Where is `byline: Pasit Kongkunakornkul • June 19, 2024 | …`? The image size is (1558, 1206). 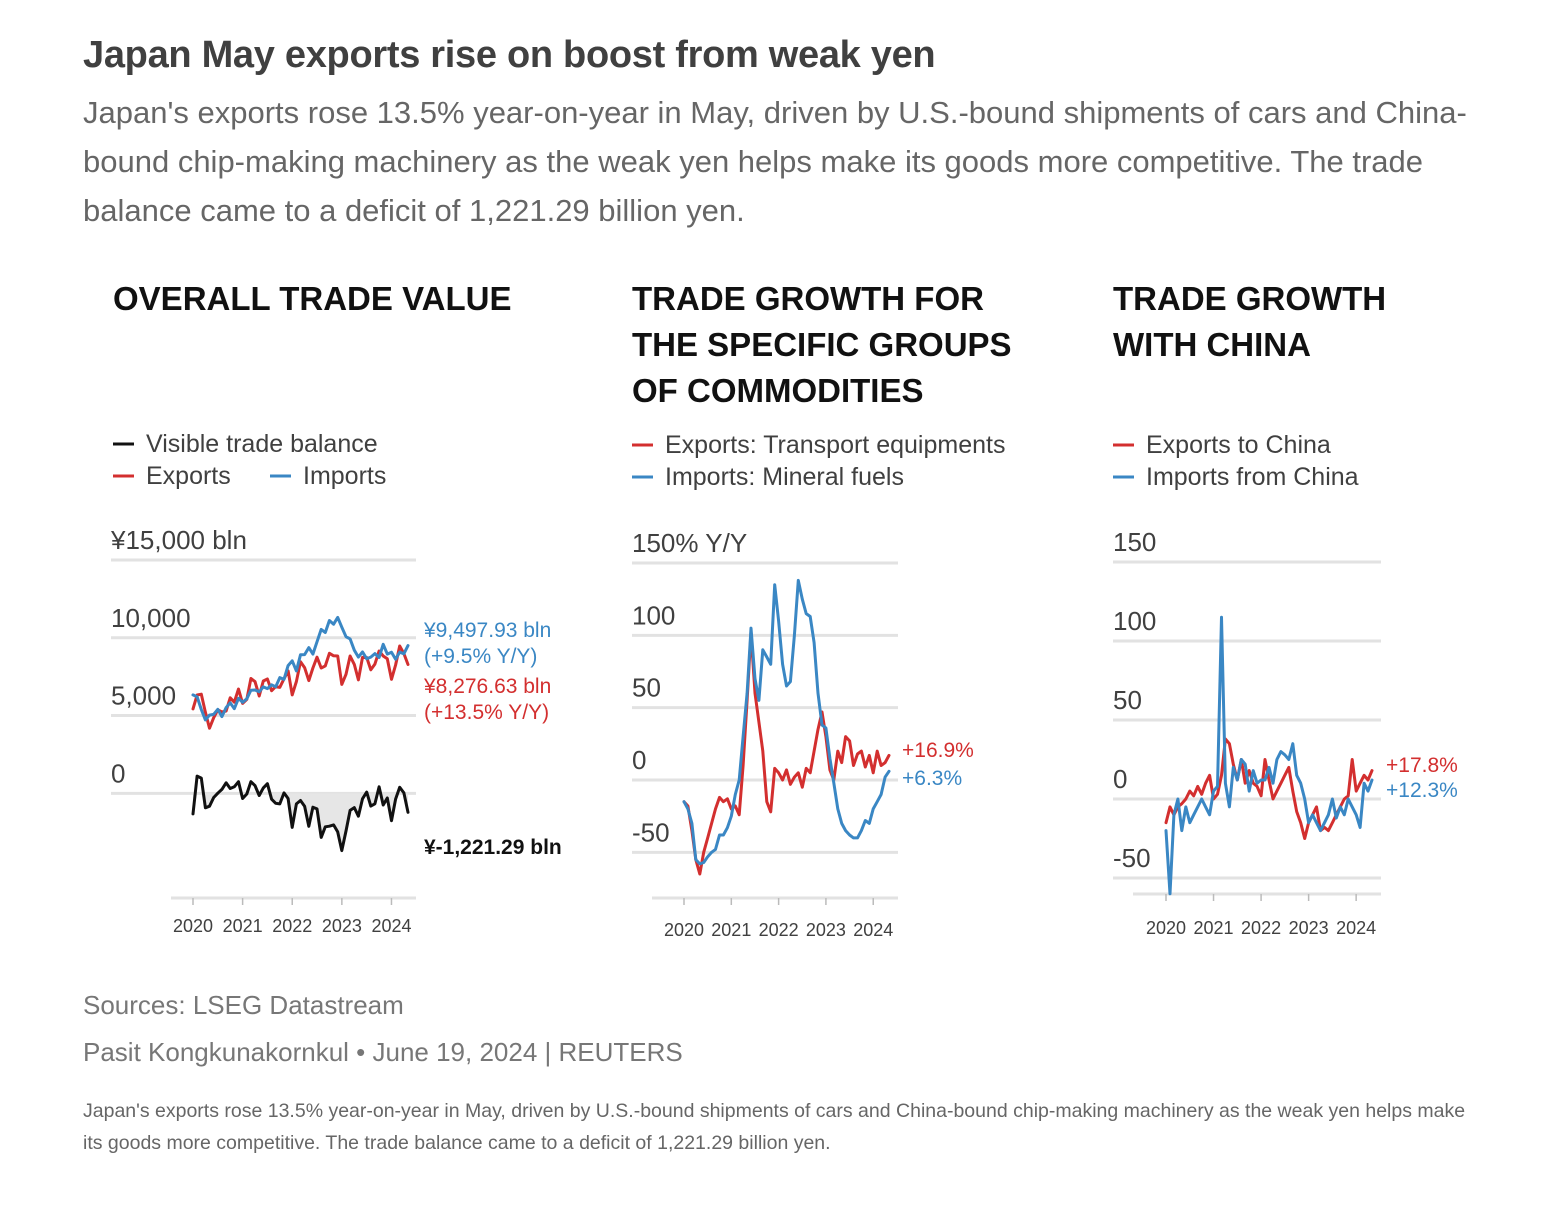
byline: Pasit Kongkunakornkul • June 19, 2024 | … is located at coordinates (383, 1052).